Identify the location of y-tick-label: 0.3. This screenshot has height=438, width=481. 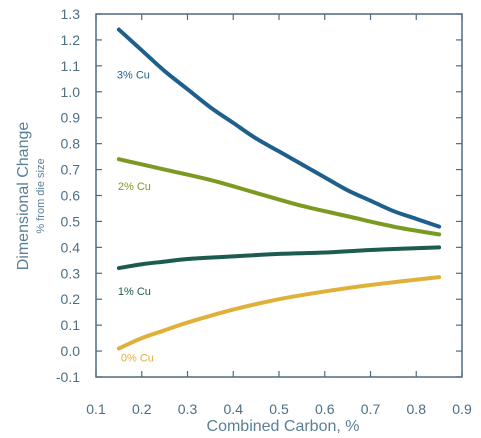
(71, 273).